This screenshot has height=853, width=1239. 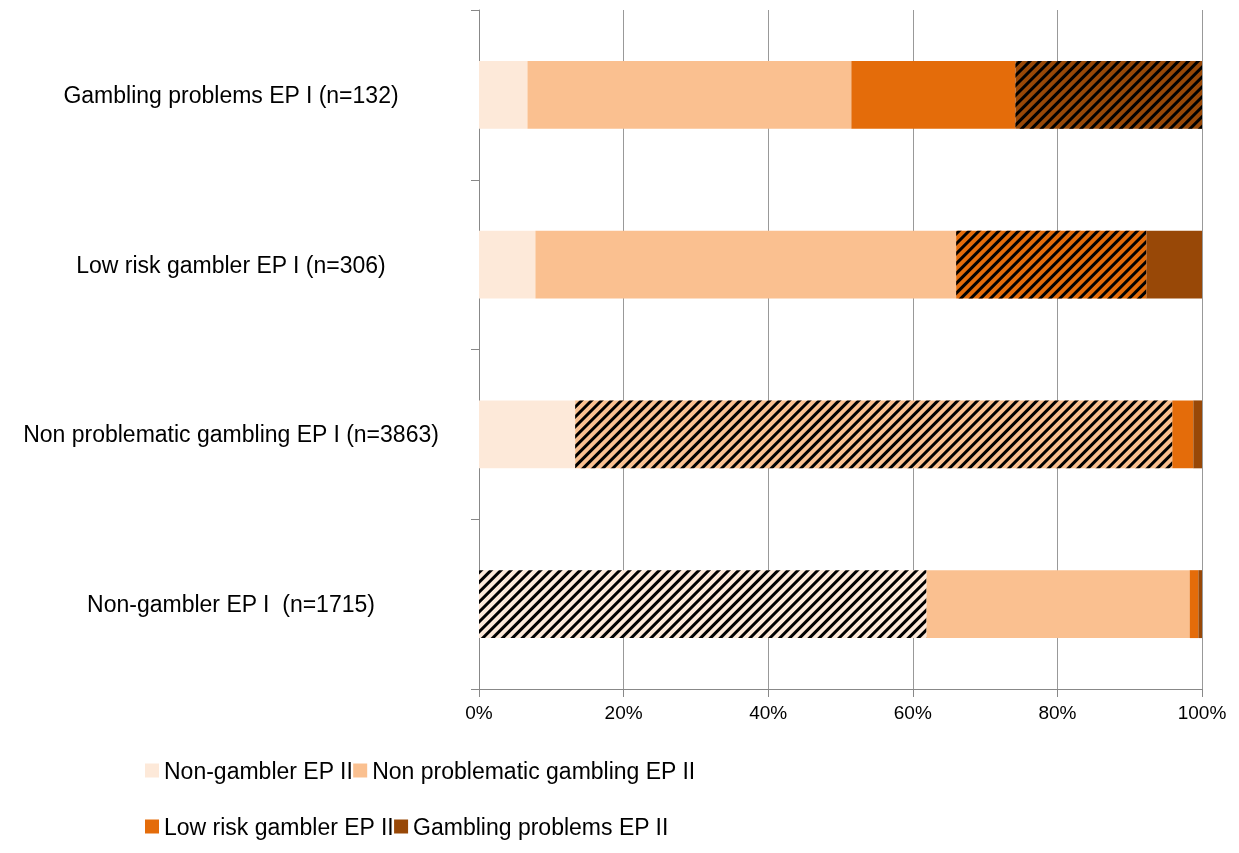 What do you see at coordinates (479, 712) in the screenshot?
I see `x-tick-label: 0%` at bounding box center [479, 712].